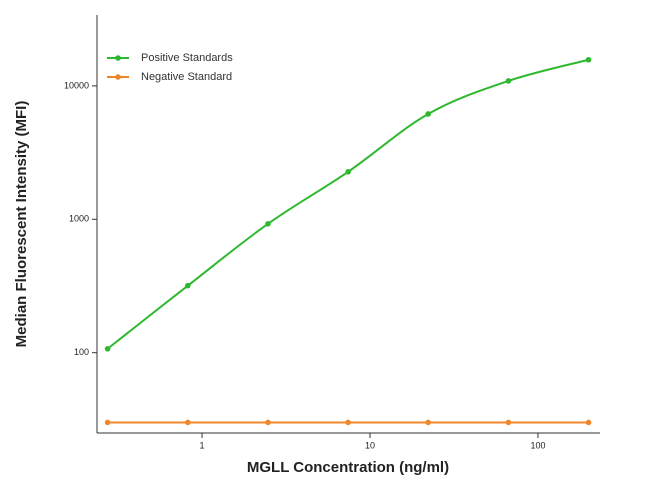  What do you see at coordinates (348, 467) in the screenshot?
I see `x-axis-title: MGLL Concentration (ng/ml)` at bounding box center [348, 467].